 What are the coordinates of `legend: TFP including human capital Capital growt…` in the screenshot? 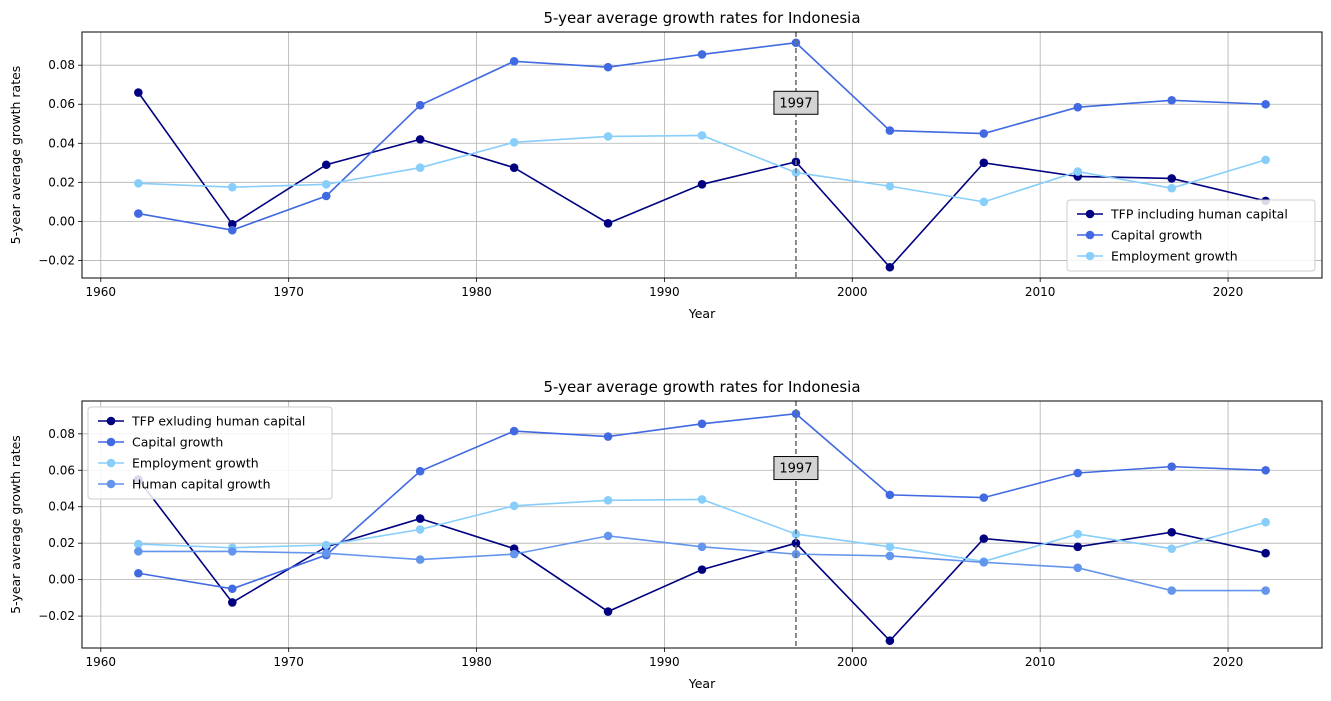 It's located at (1191, 235).